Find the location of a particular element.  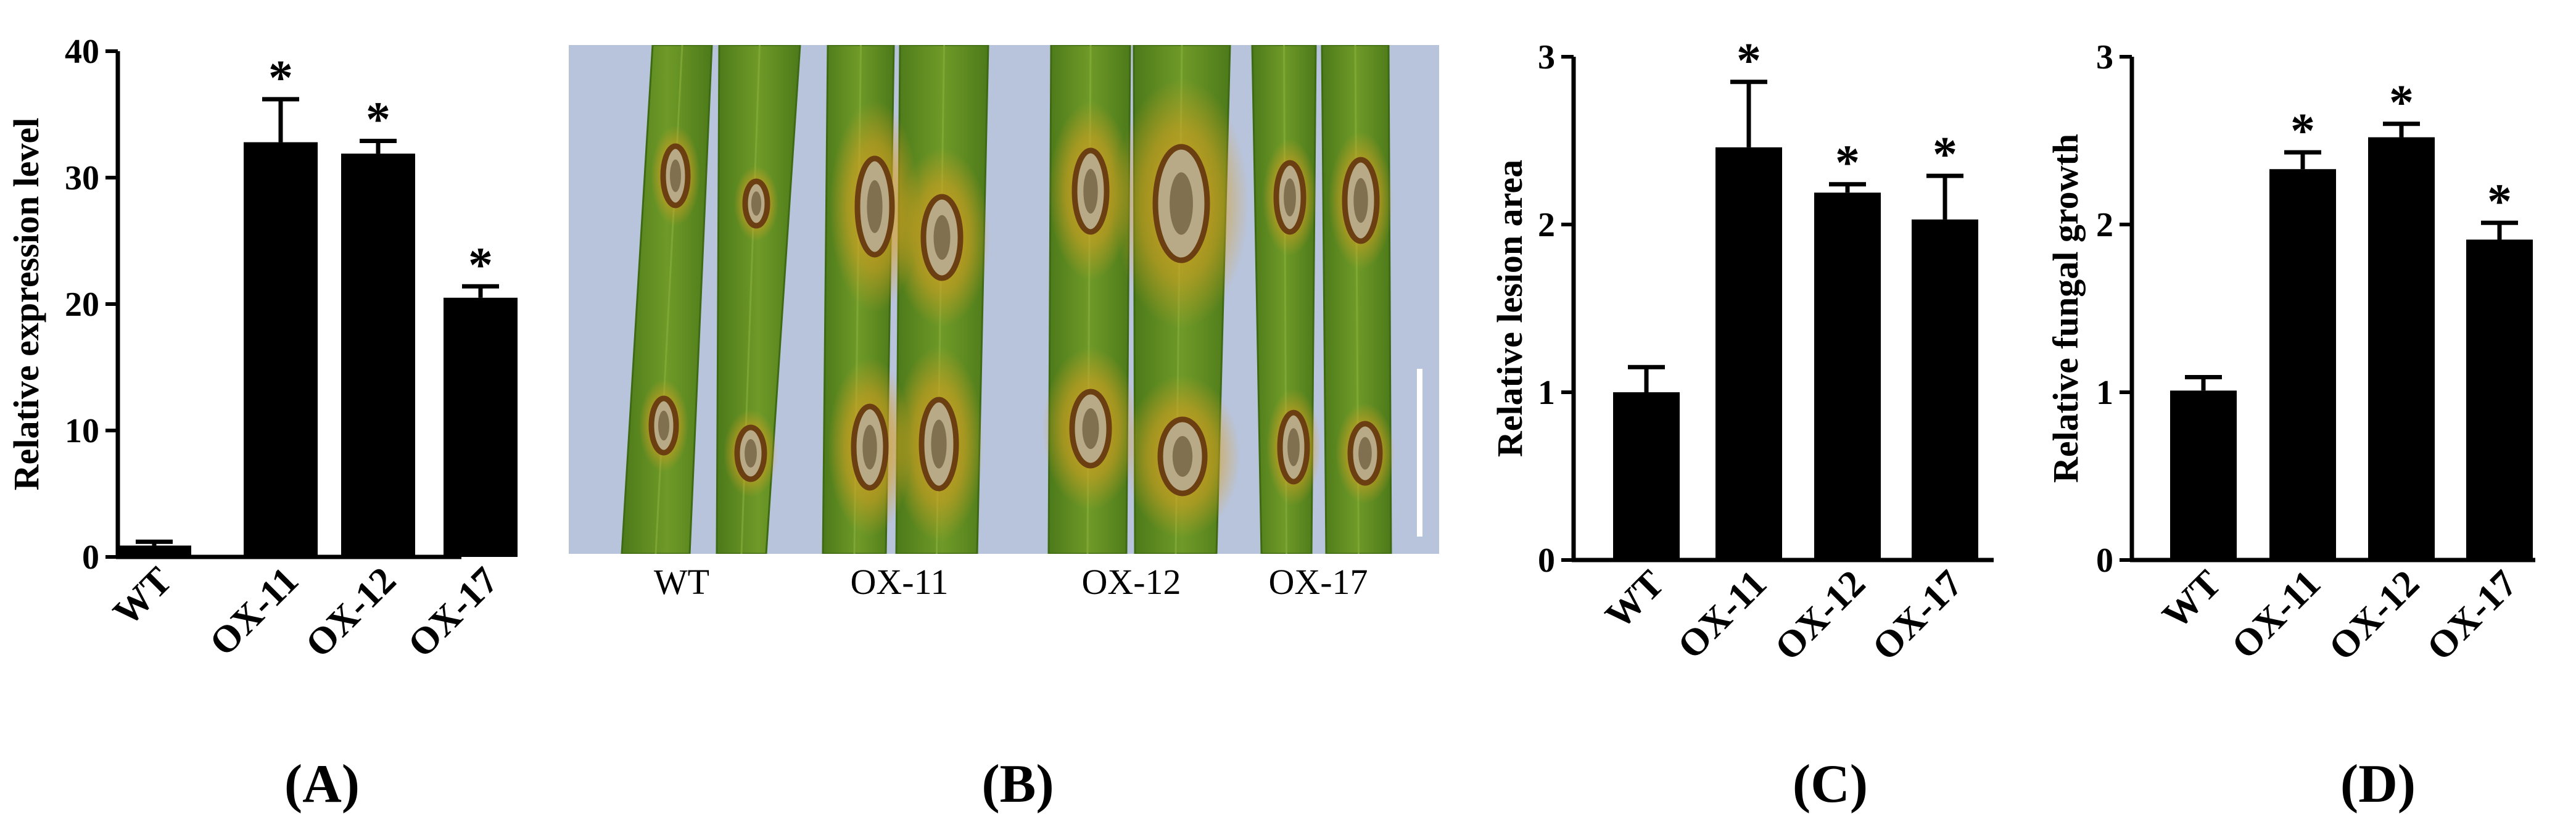

chart-a-category-label: OX-17 is located at coordinates (453, 612).